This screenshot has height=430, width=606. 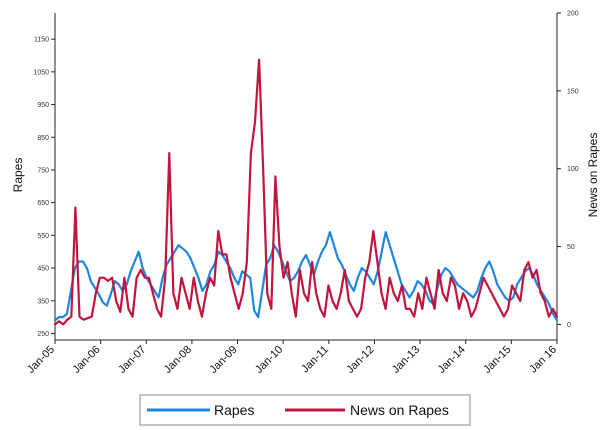 What do you see at coordinates (43, 170) in the screenshot?
I see `y-tick-label: 750` at bounding box center [43, 170].